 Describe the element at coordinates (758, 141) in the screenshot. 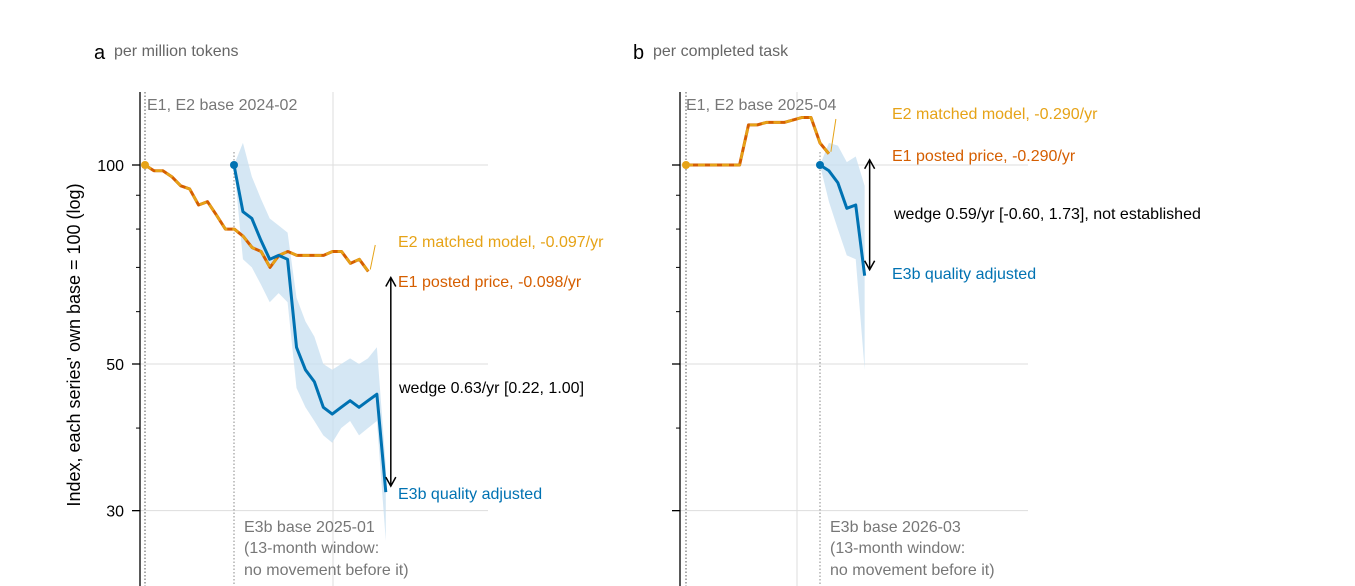

I see `series-e1-b` at that location.